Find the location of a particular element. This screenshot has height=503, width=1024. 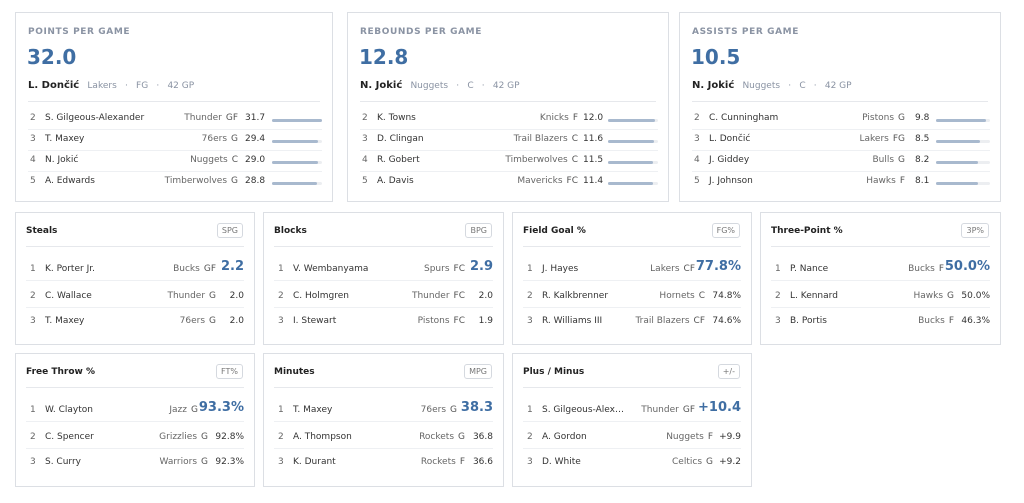

stat-bar is located at coordinates (297, 141).